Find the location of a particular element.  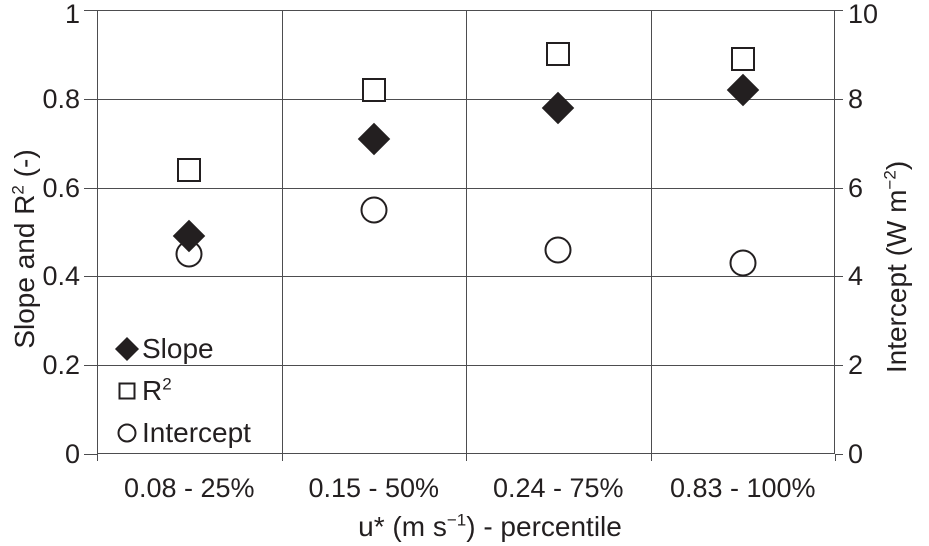

y-tick-label-right: 2 is located at coordinates (856, 365).